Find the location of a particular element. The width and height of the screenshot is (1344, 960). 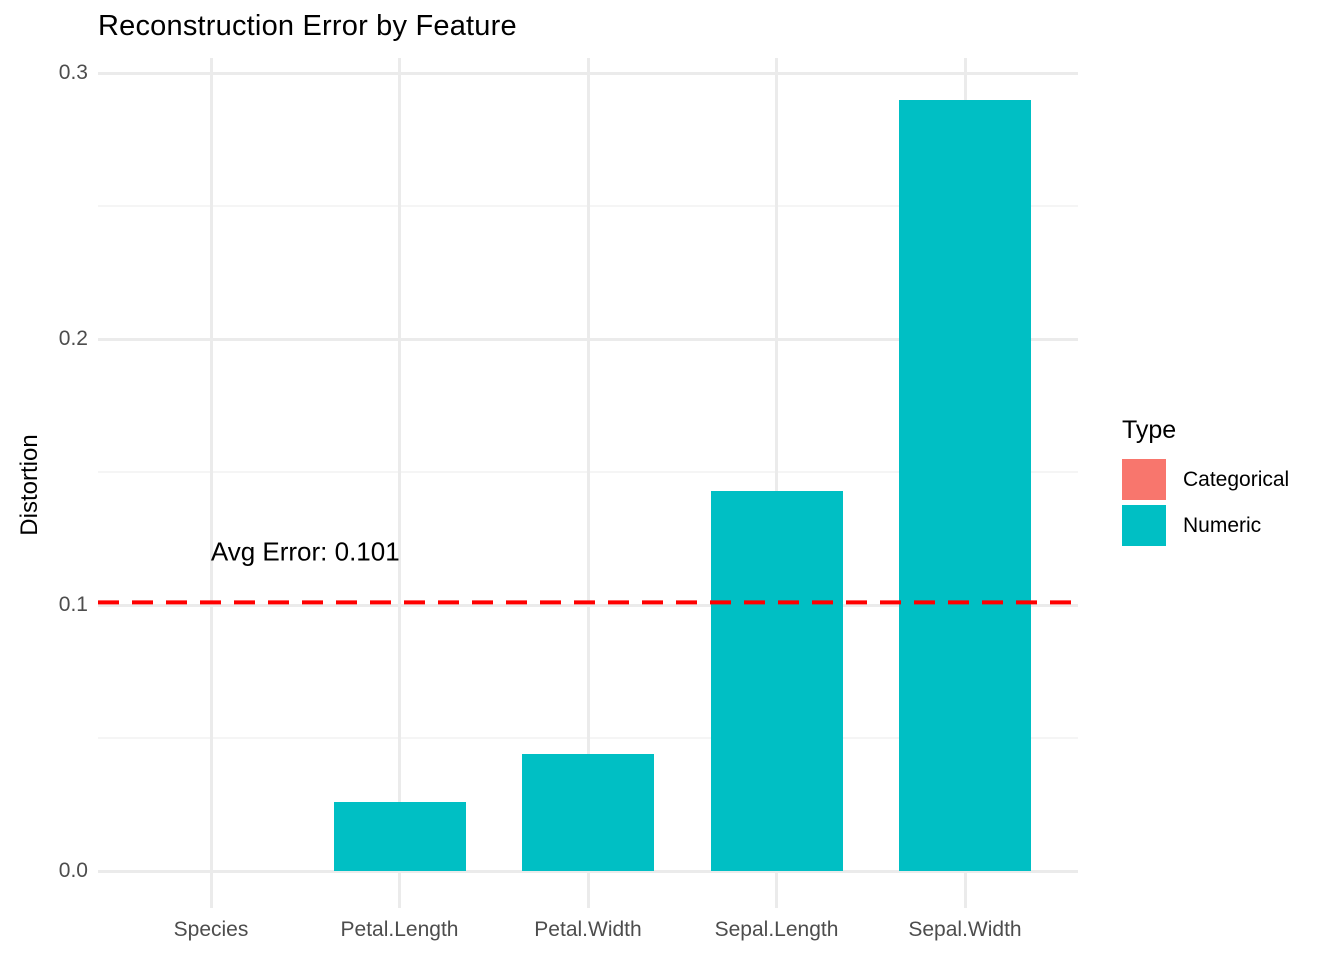

legend-title: Type is located at coordinates (1149, 430).